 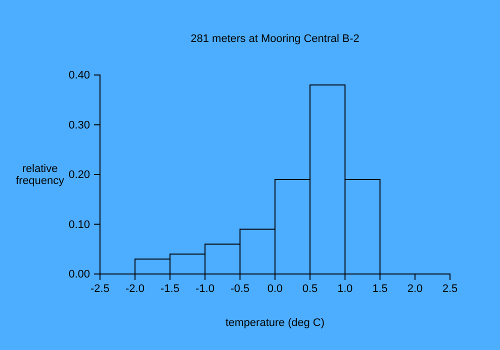 What do you see at coordinates (275, 323) in the screenshot?
I see `x-axis-title: temperature (deg C)` at bounding box center [275, 323].